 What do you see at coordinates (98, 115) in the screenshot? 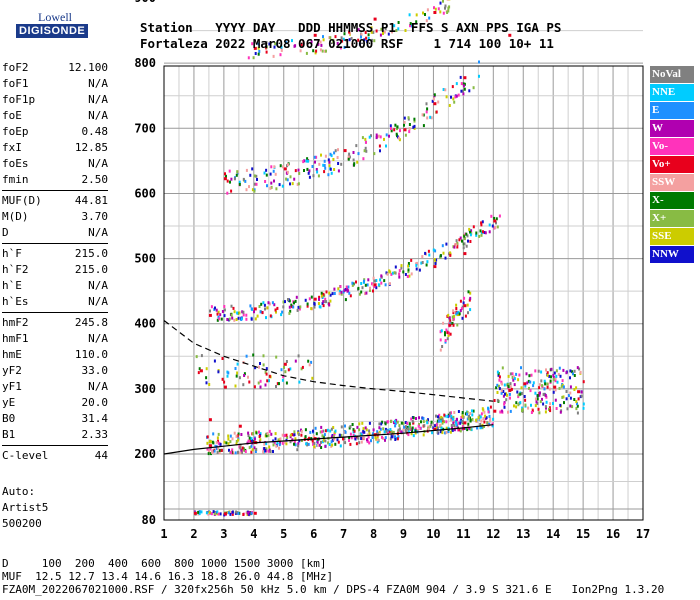
I see `param-value: N/A` at bounding box center [98, 115].